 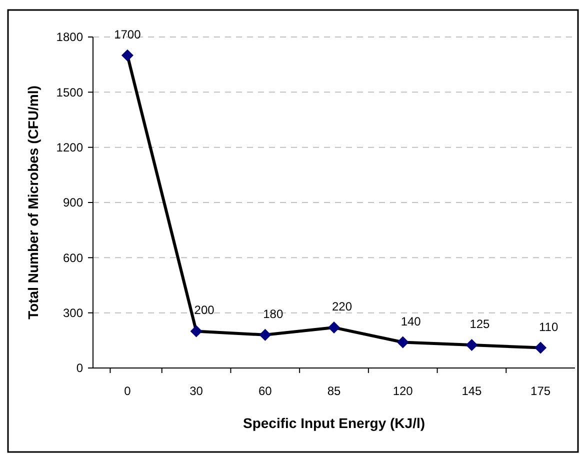 What do you see at coordinates (334, 391) in the screenshot?
I see `x-tick-label: 85` at bounding box center [334, 391].